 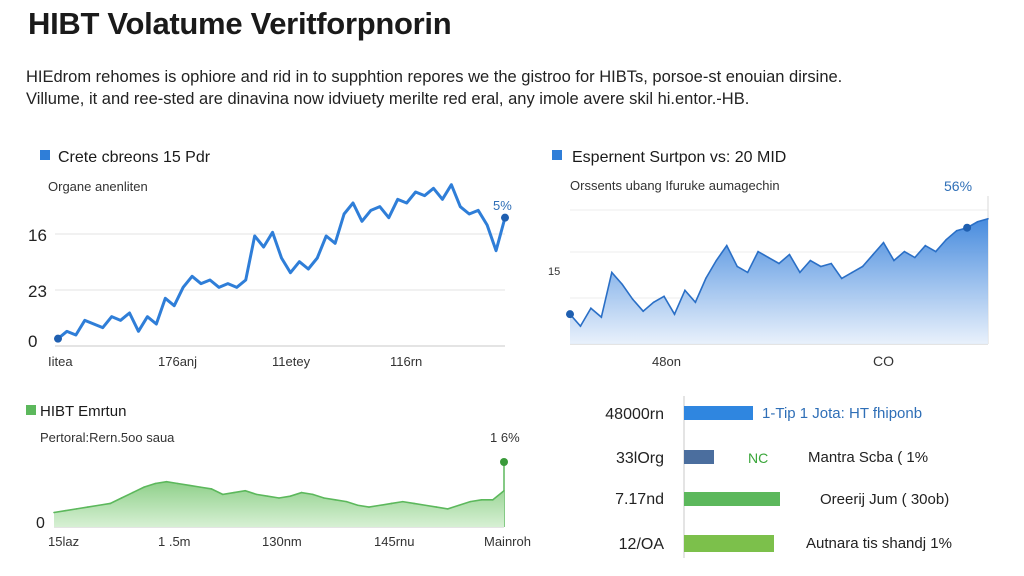 What do you see at coordinates (63, 541) in the screenshot?
I see `chart-3-x-tick-label: 15laz` at bounding box center [63, 541].